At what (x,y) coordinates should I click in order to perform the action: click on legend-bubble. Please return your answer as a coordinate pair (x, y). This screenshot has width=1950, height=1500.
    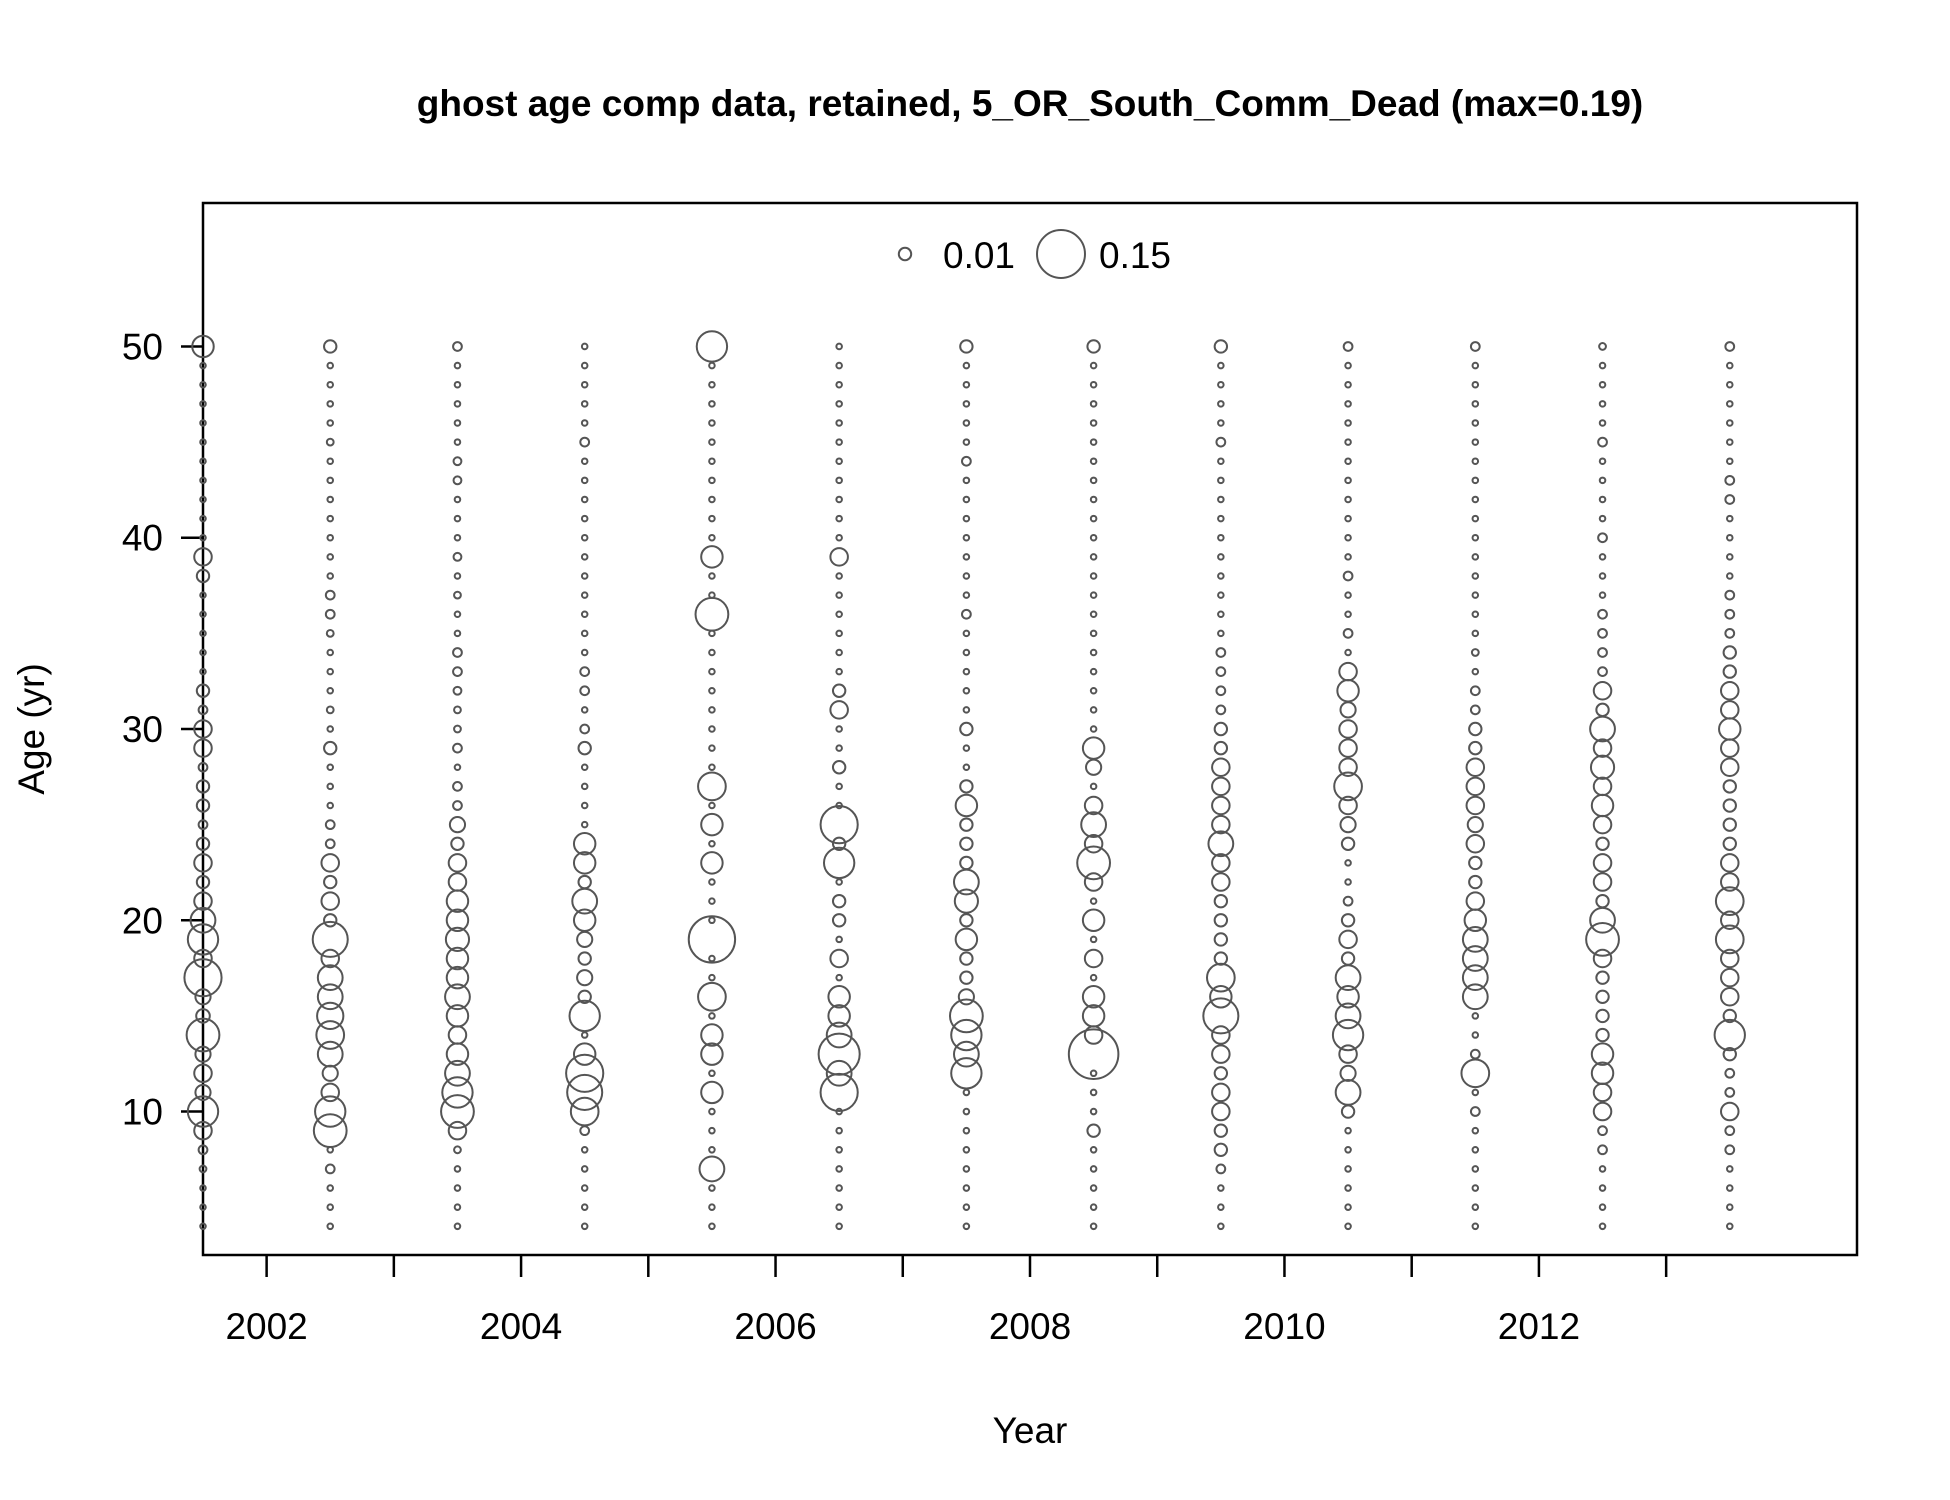
    Looking at the image, I should click on (1061, 254).